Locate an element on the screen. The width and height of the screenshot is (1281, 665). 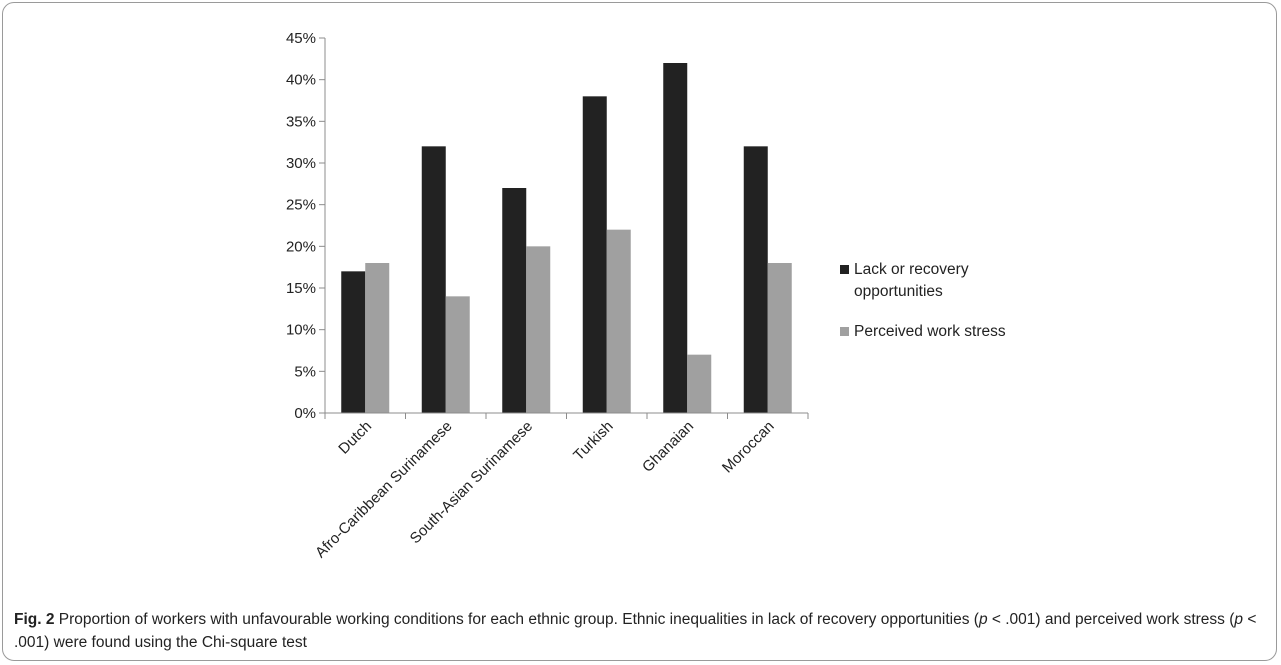
y-tick-label: 10% is located at coordinates (301, 330).